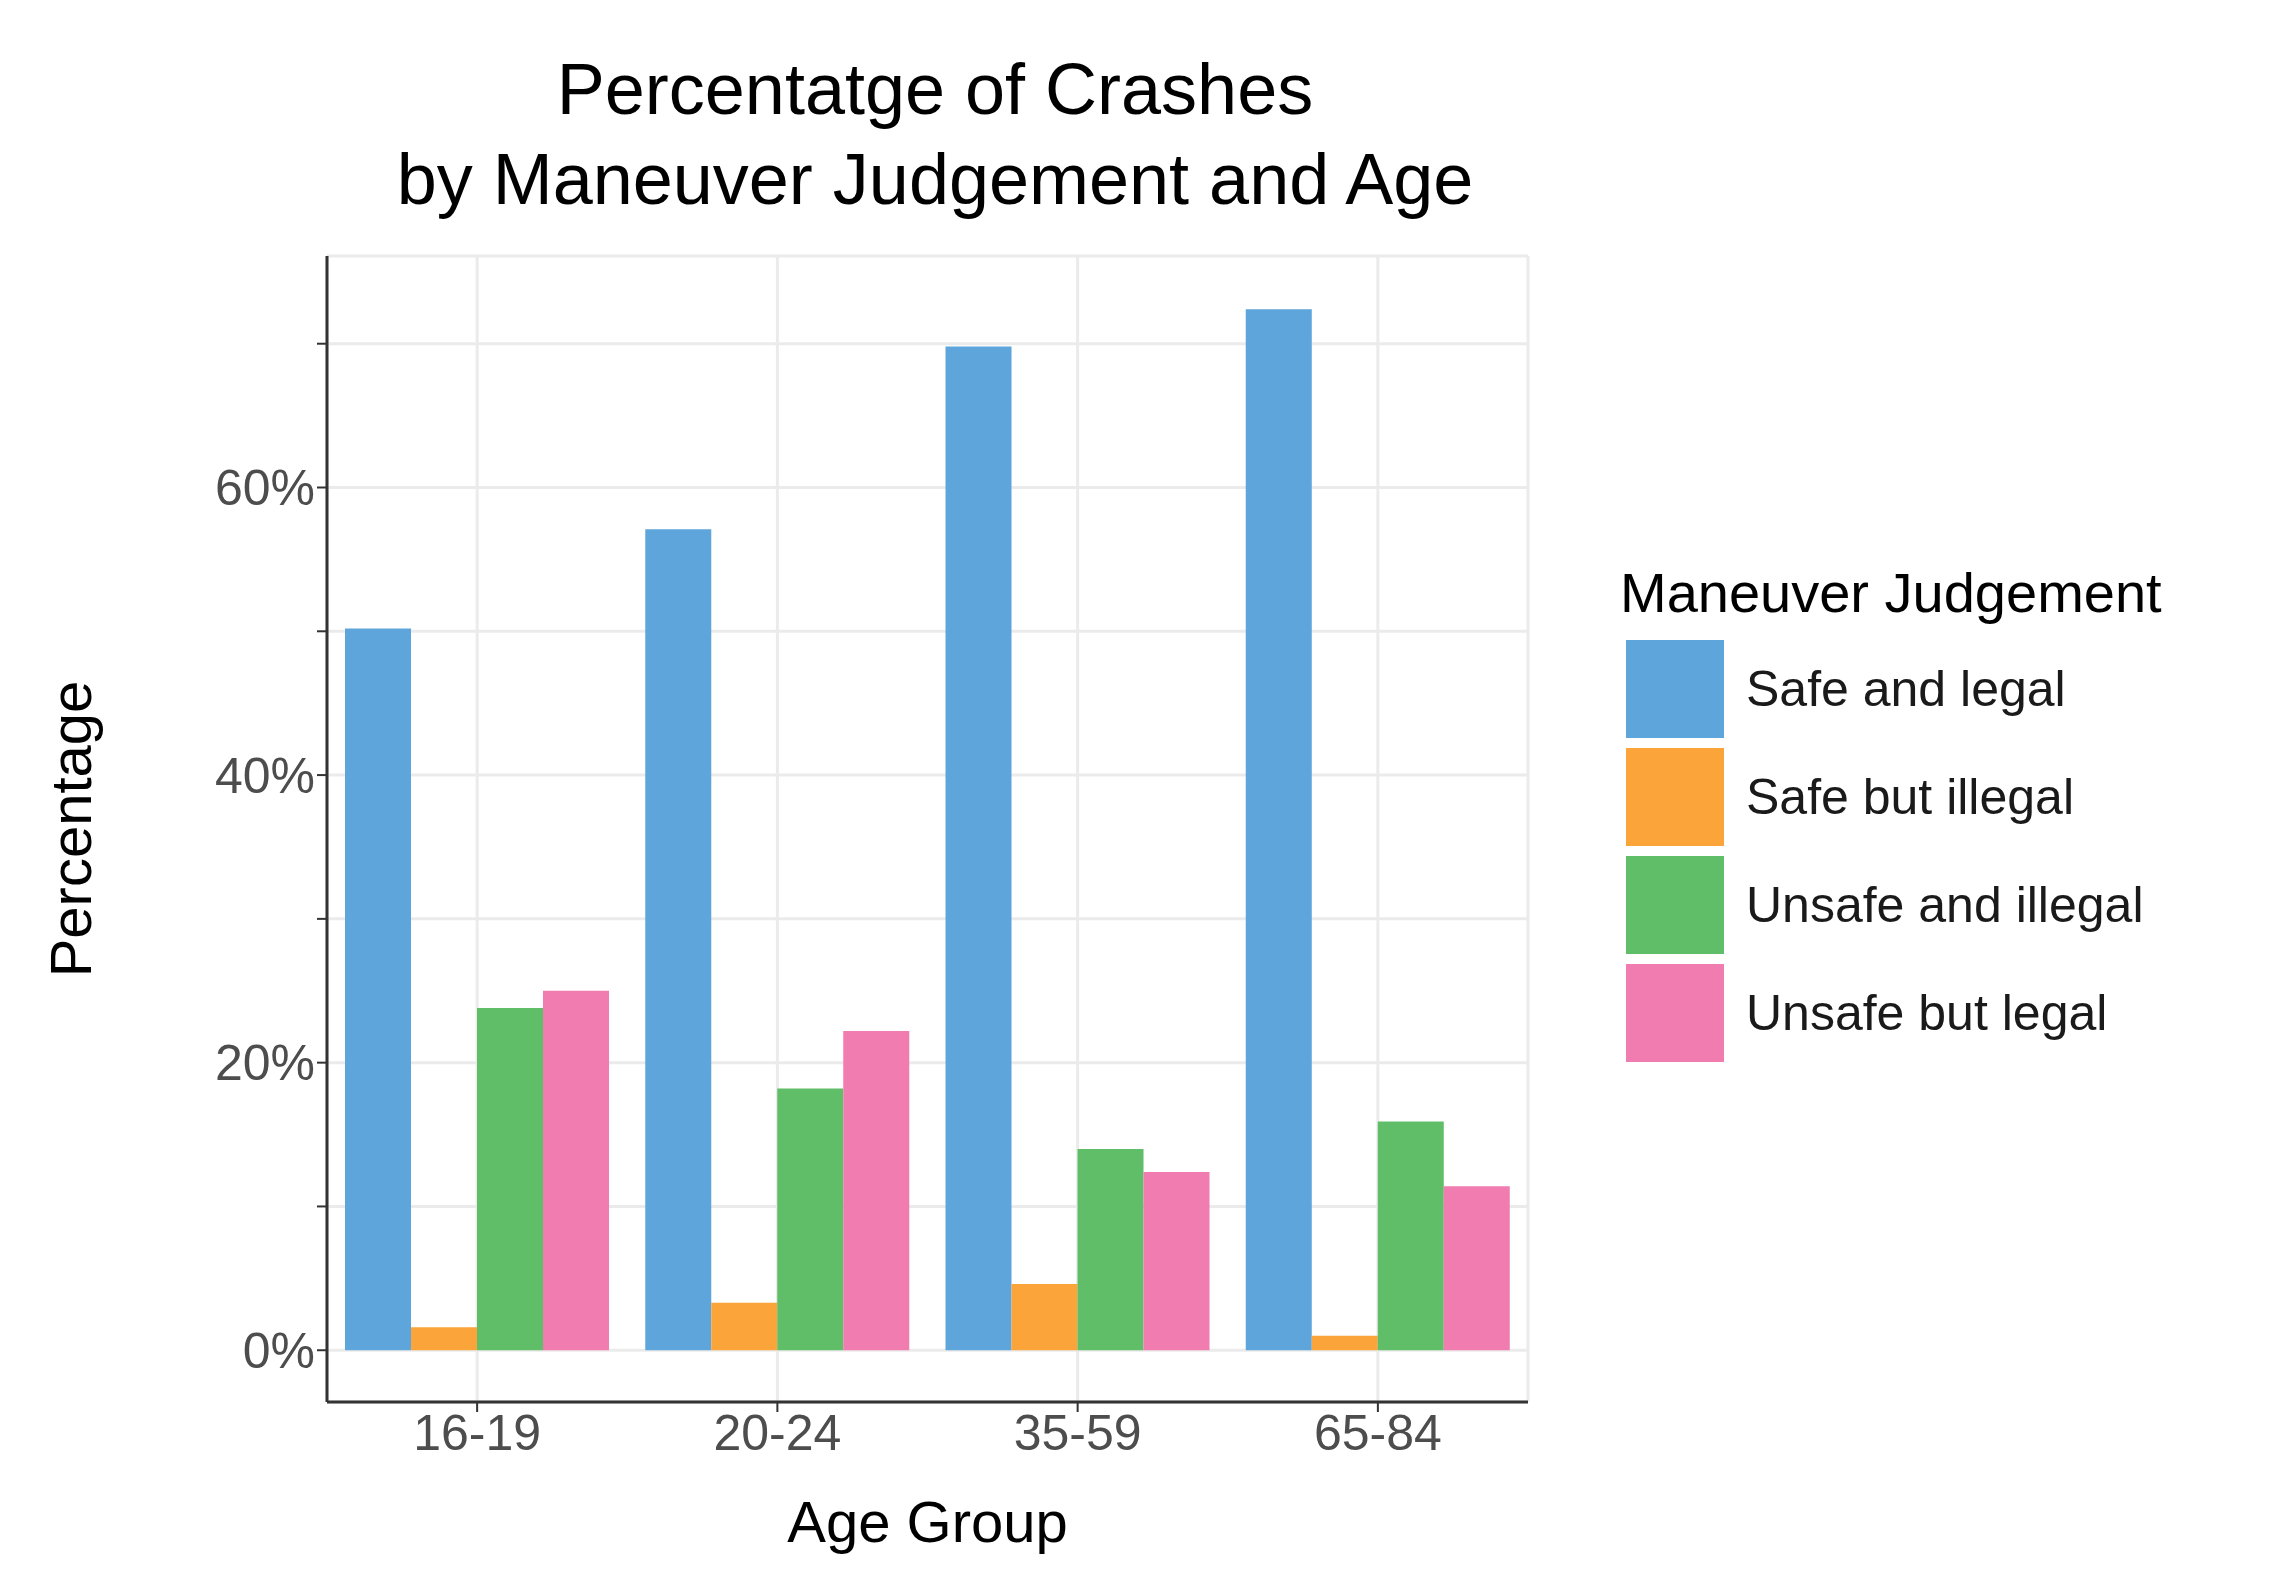 This screenshot has width=2290, height=1580. Describe the element at coordinates (70, 829) in the screenshot. I see `y-axis-title: Percentage` at that location.